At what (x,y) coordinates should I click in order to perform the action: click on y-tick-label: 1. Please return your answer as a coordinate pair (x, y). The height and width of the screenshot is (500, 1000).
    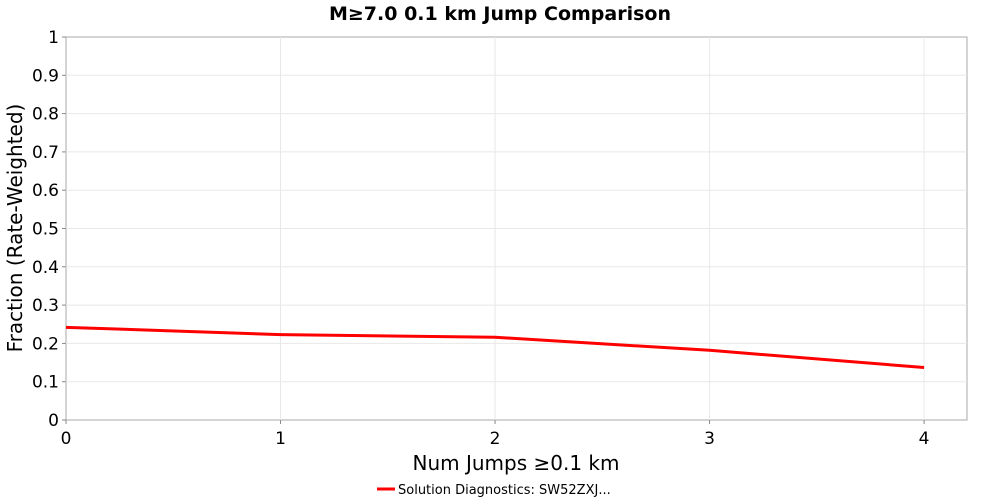
    Looking at the image, I should click on (53, 38).